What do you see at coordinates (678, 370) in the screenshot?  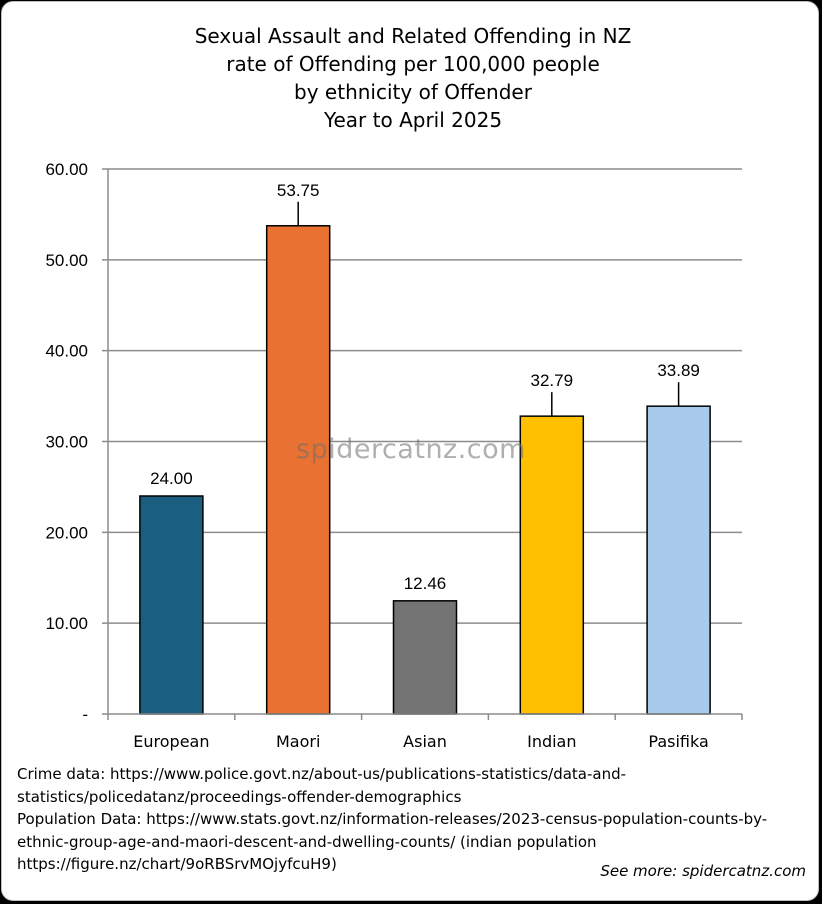 I see `data-label-pasifika: 33.89` at bounding box center [678, 370].